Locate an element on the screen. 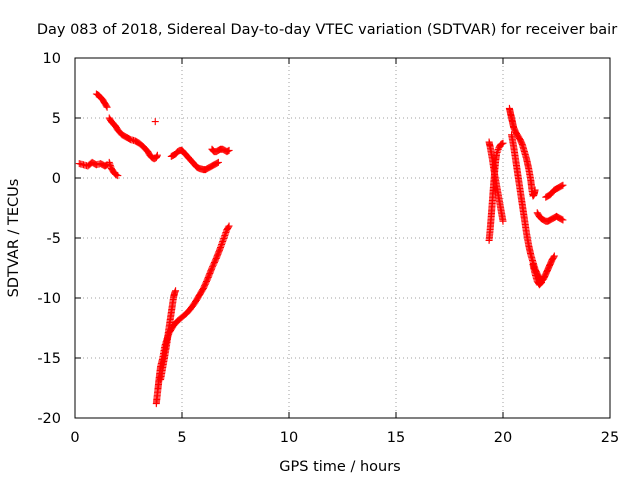 The width and height of the screenshot is (640, 480). y-tick-label: -10 is located at coordinates (49, 299).